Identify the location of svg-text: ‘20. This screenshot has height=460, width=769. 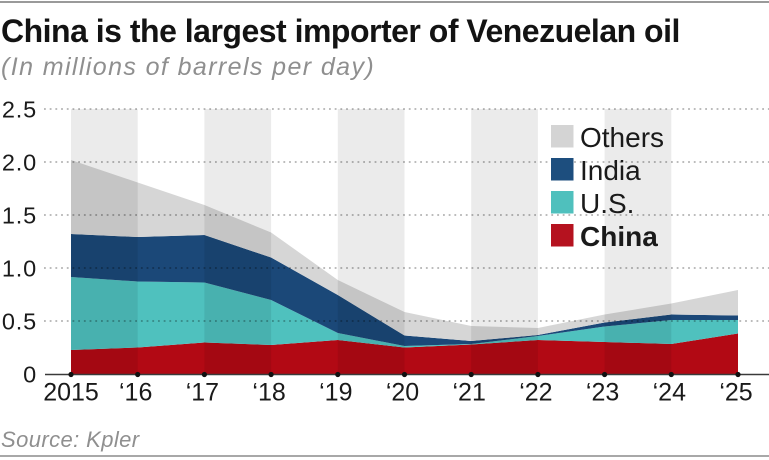
(402, 393).